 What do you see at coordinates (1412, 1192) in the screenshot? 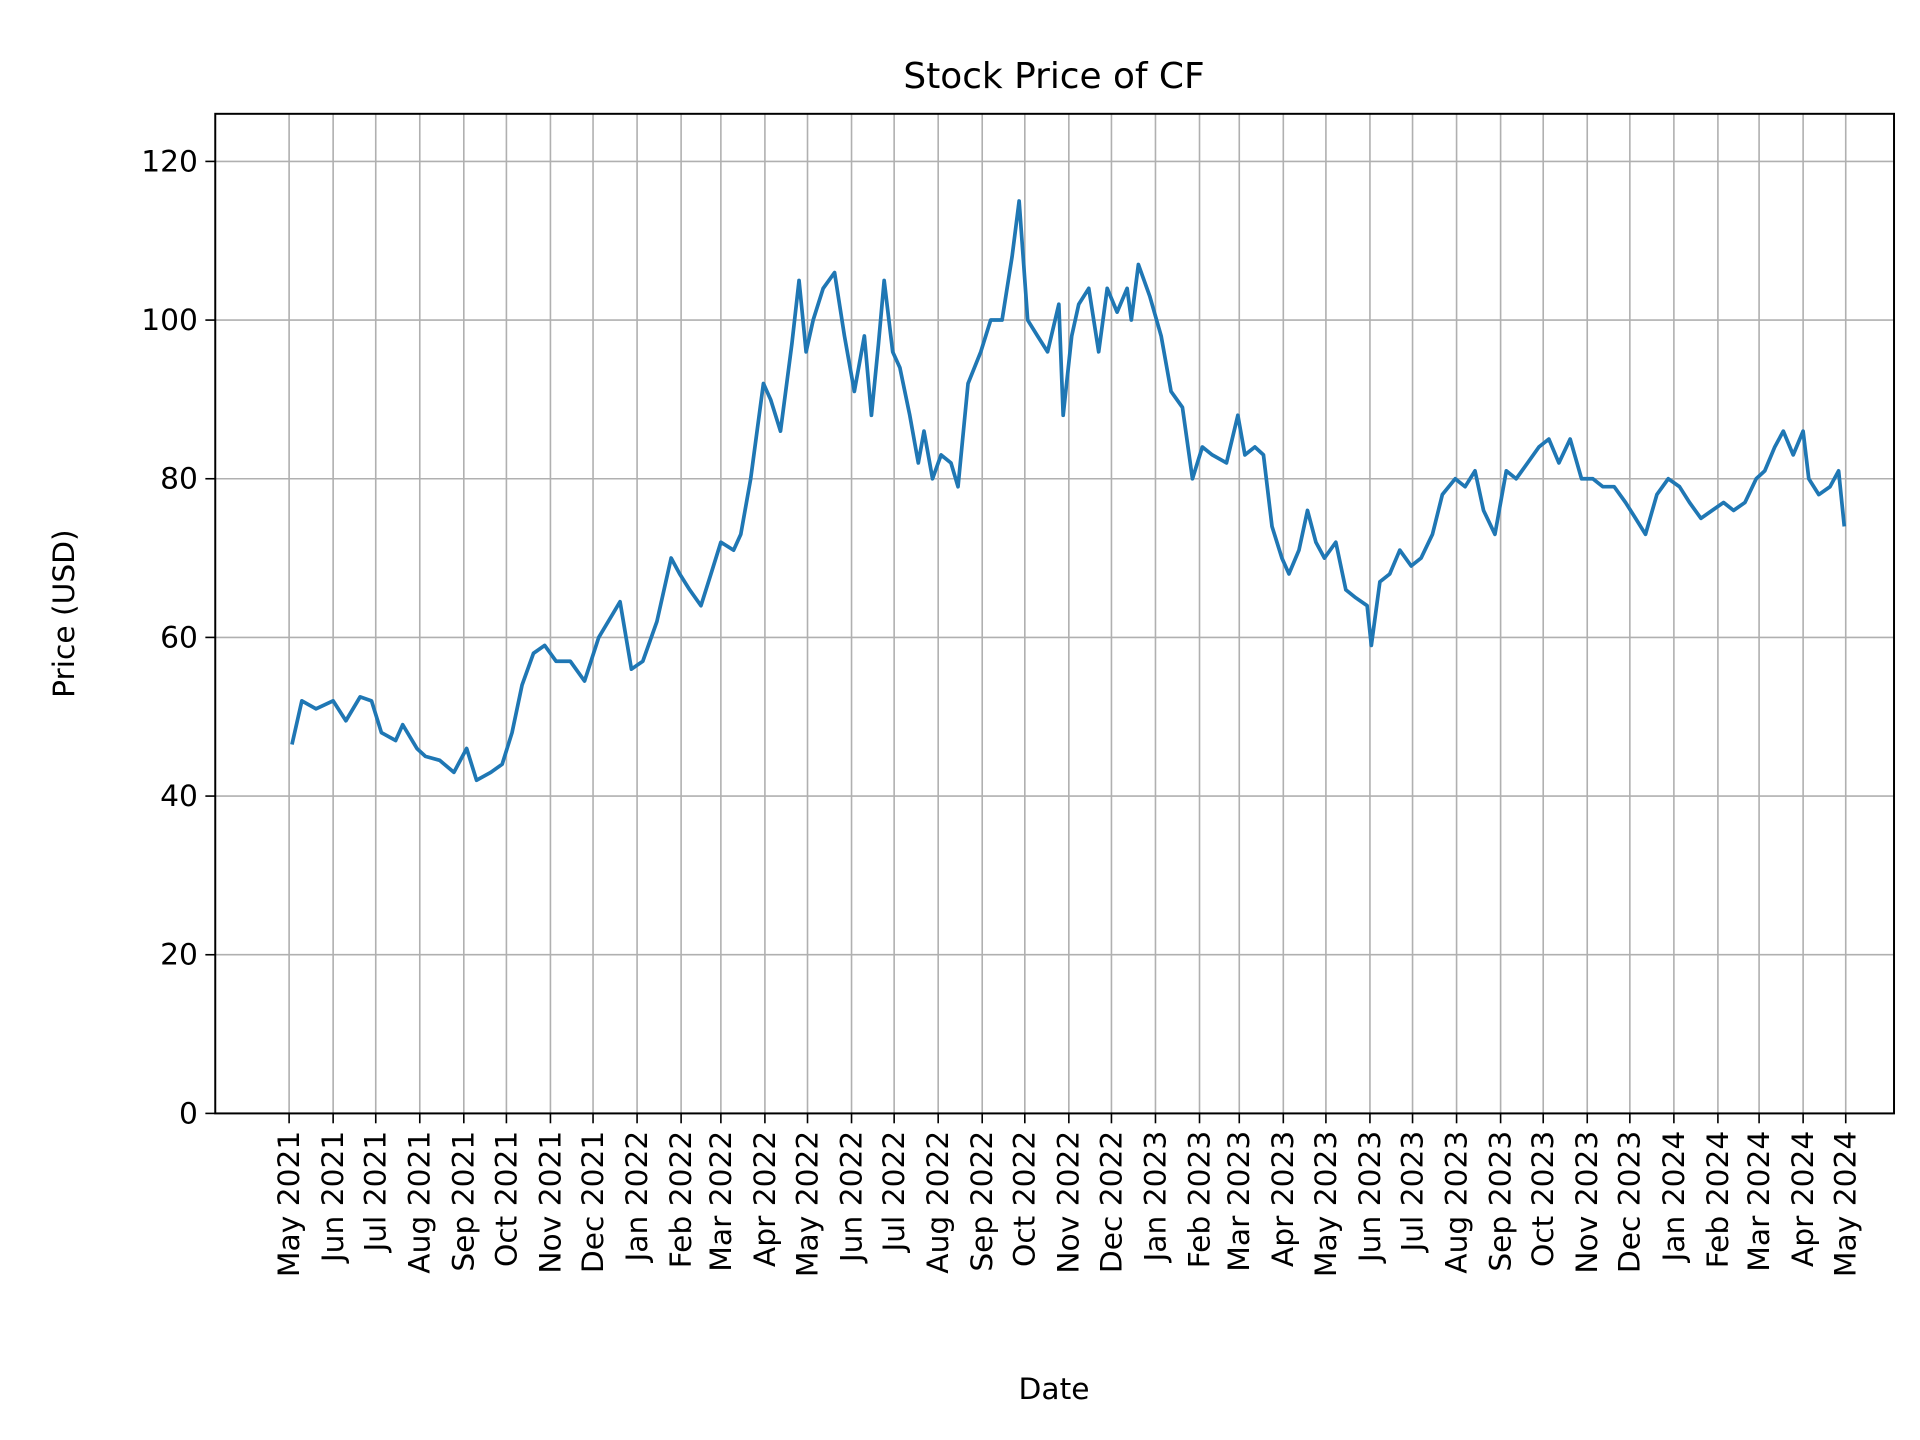
I see `x-tick-label: Jul 2023` at bounding box center [1412, 1192].